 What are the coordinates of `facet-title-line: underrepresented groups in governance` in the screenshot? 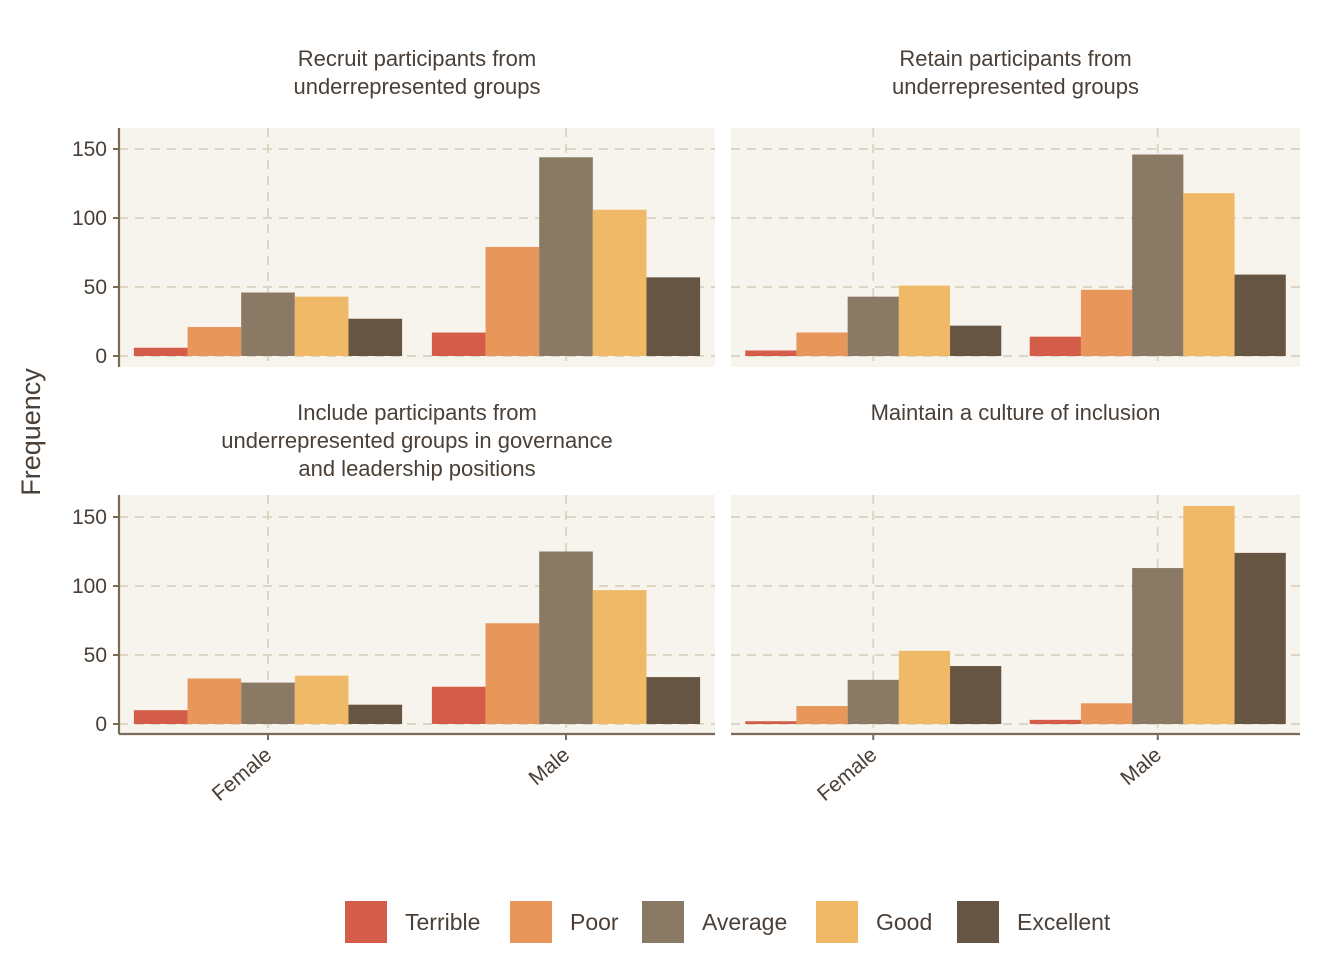 It's located at (416, 440).